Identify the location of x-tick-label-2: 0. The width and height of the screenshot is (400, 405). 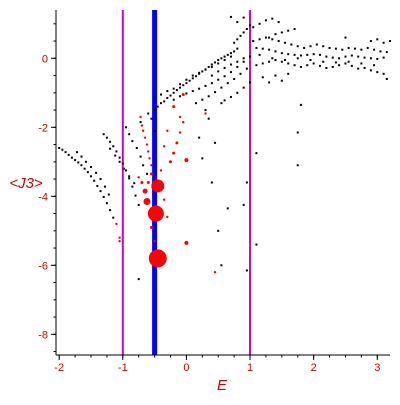
(186, 368).